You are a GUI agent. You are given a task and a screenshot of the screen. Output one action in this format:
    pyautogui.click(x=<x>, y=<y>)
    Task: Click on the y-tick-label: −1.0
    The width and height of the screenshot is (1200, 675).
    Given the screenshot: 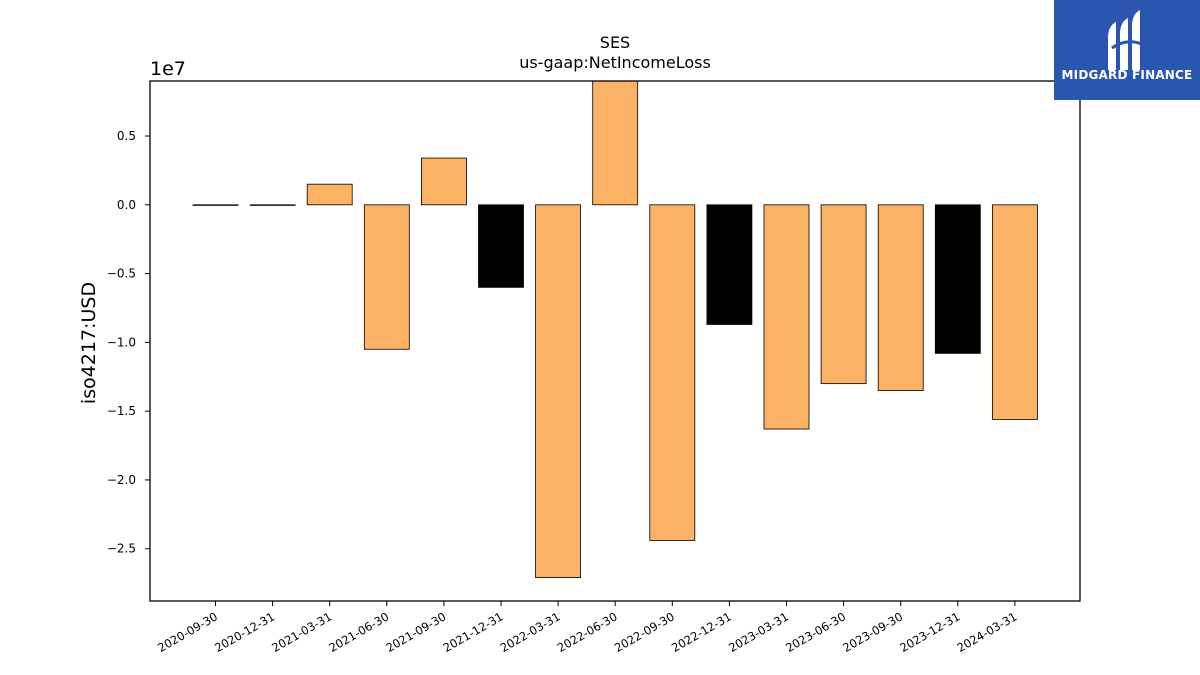 What is the action you would take?
    pyautogui.click(x=121, y=342)
    